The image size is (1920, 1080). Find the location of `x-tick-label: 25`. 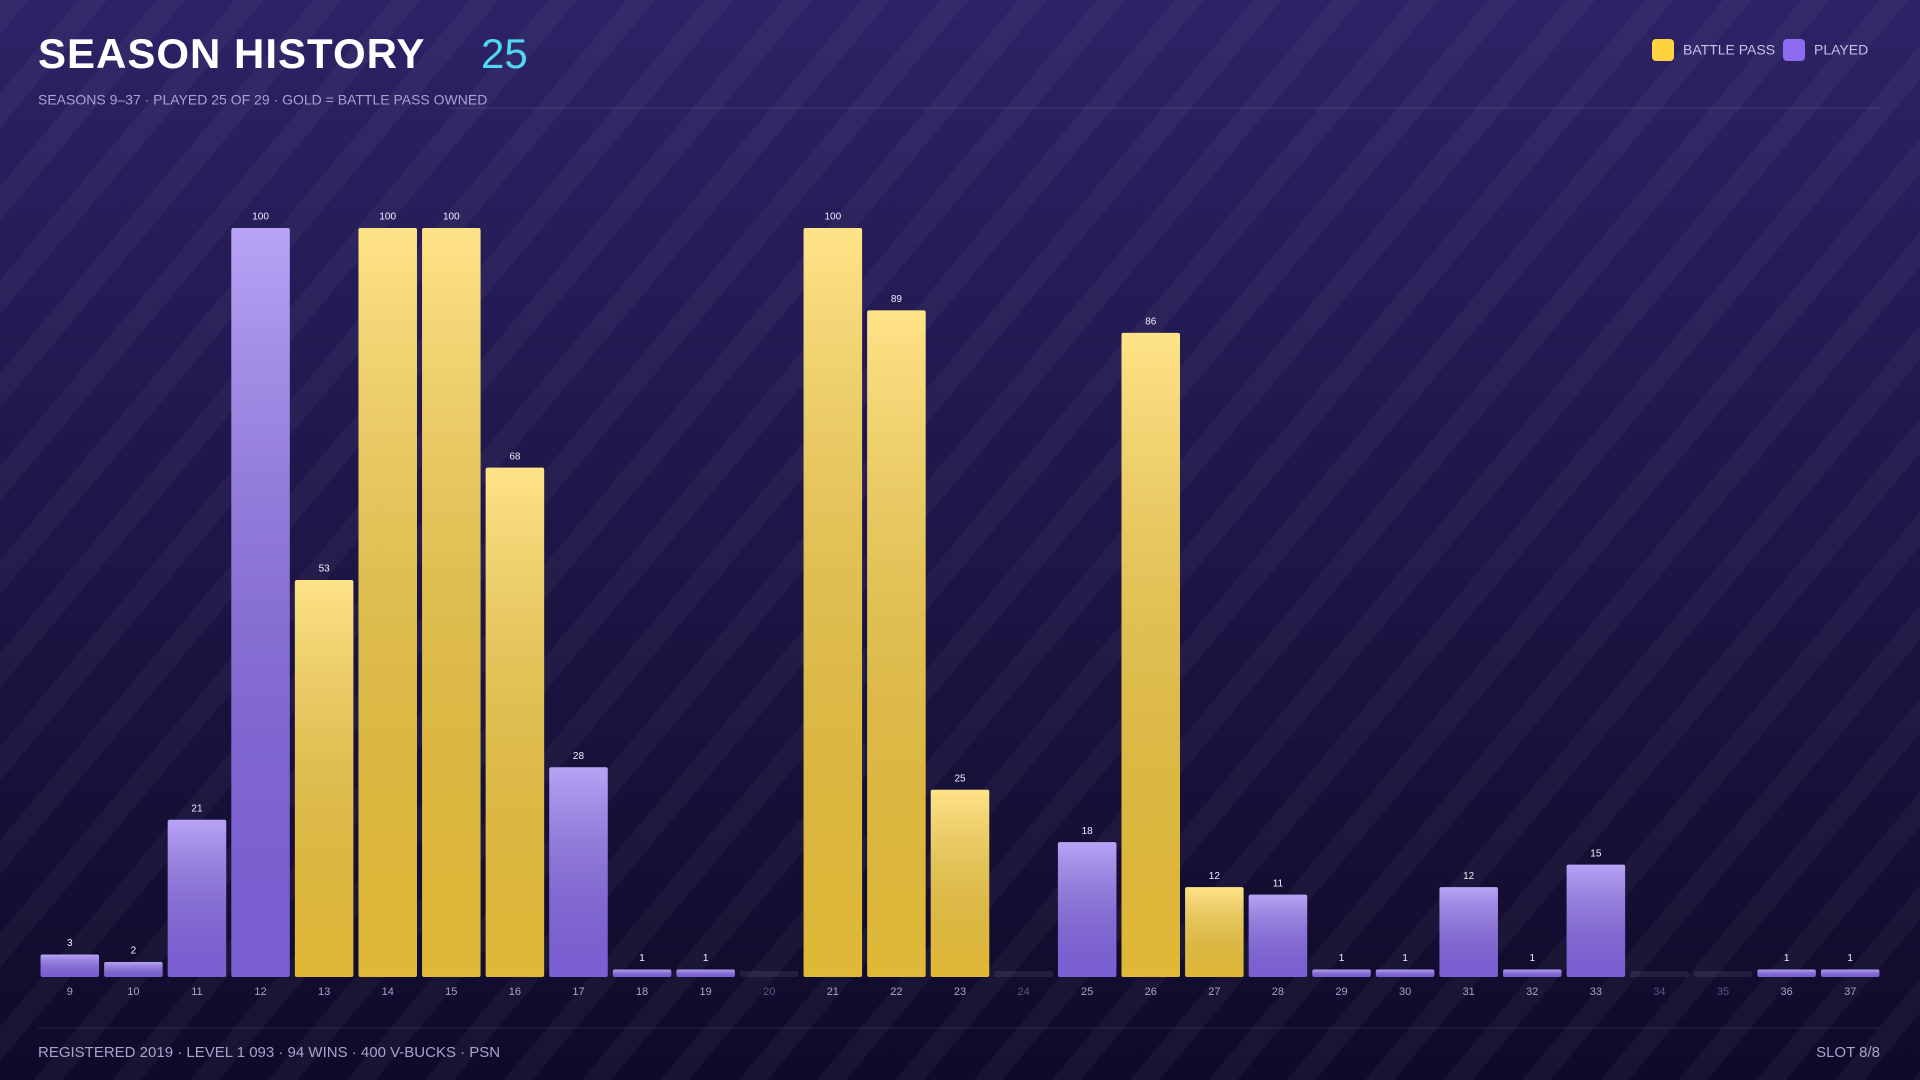

x-tick-label: 25 is located at coordinates (1087, 992).